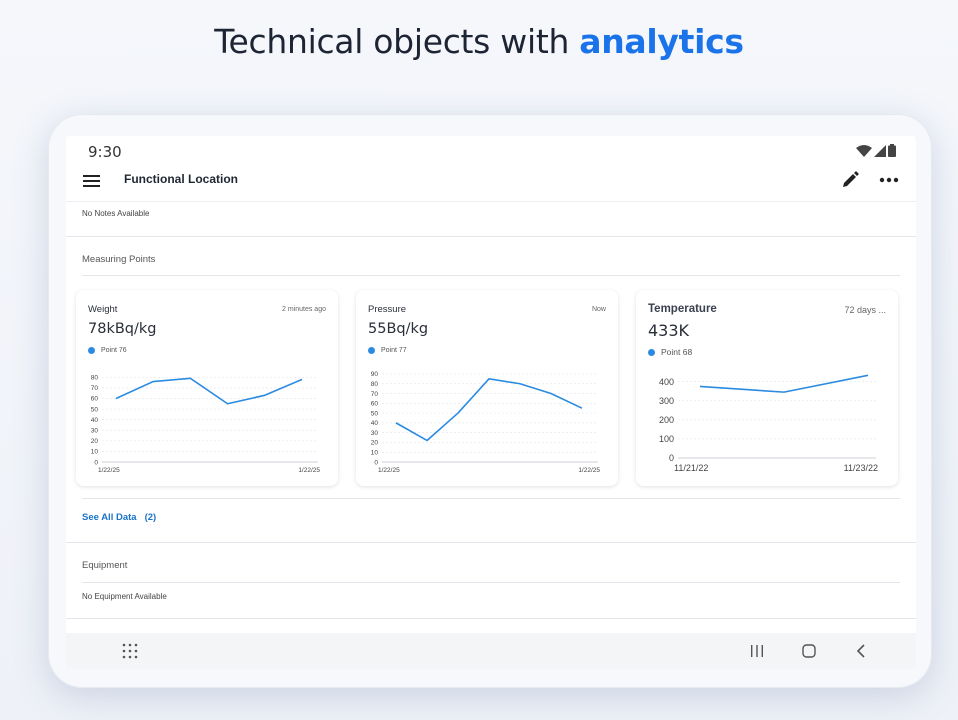 The image size is (958, 720). I want to click on back-icon, so click(861, 651).